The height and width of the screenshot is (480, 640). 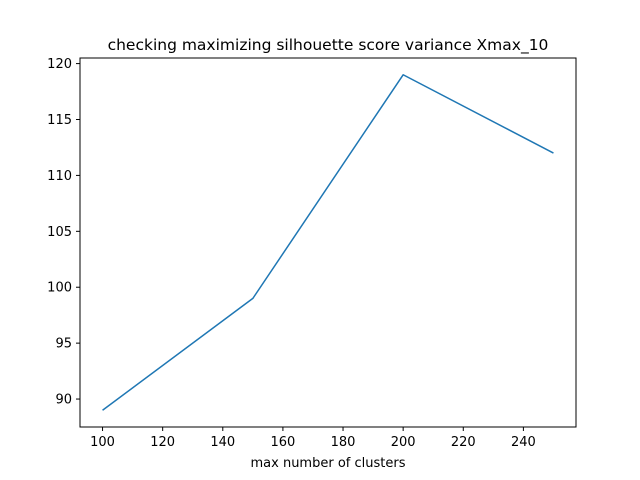 What do you see at coordinates (222, 442) in the screenshot?
I see `x-tick-label: 140` at bounding box center [222, 442].